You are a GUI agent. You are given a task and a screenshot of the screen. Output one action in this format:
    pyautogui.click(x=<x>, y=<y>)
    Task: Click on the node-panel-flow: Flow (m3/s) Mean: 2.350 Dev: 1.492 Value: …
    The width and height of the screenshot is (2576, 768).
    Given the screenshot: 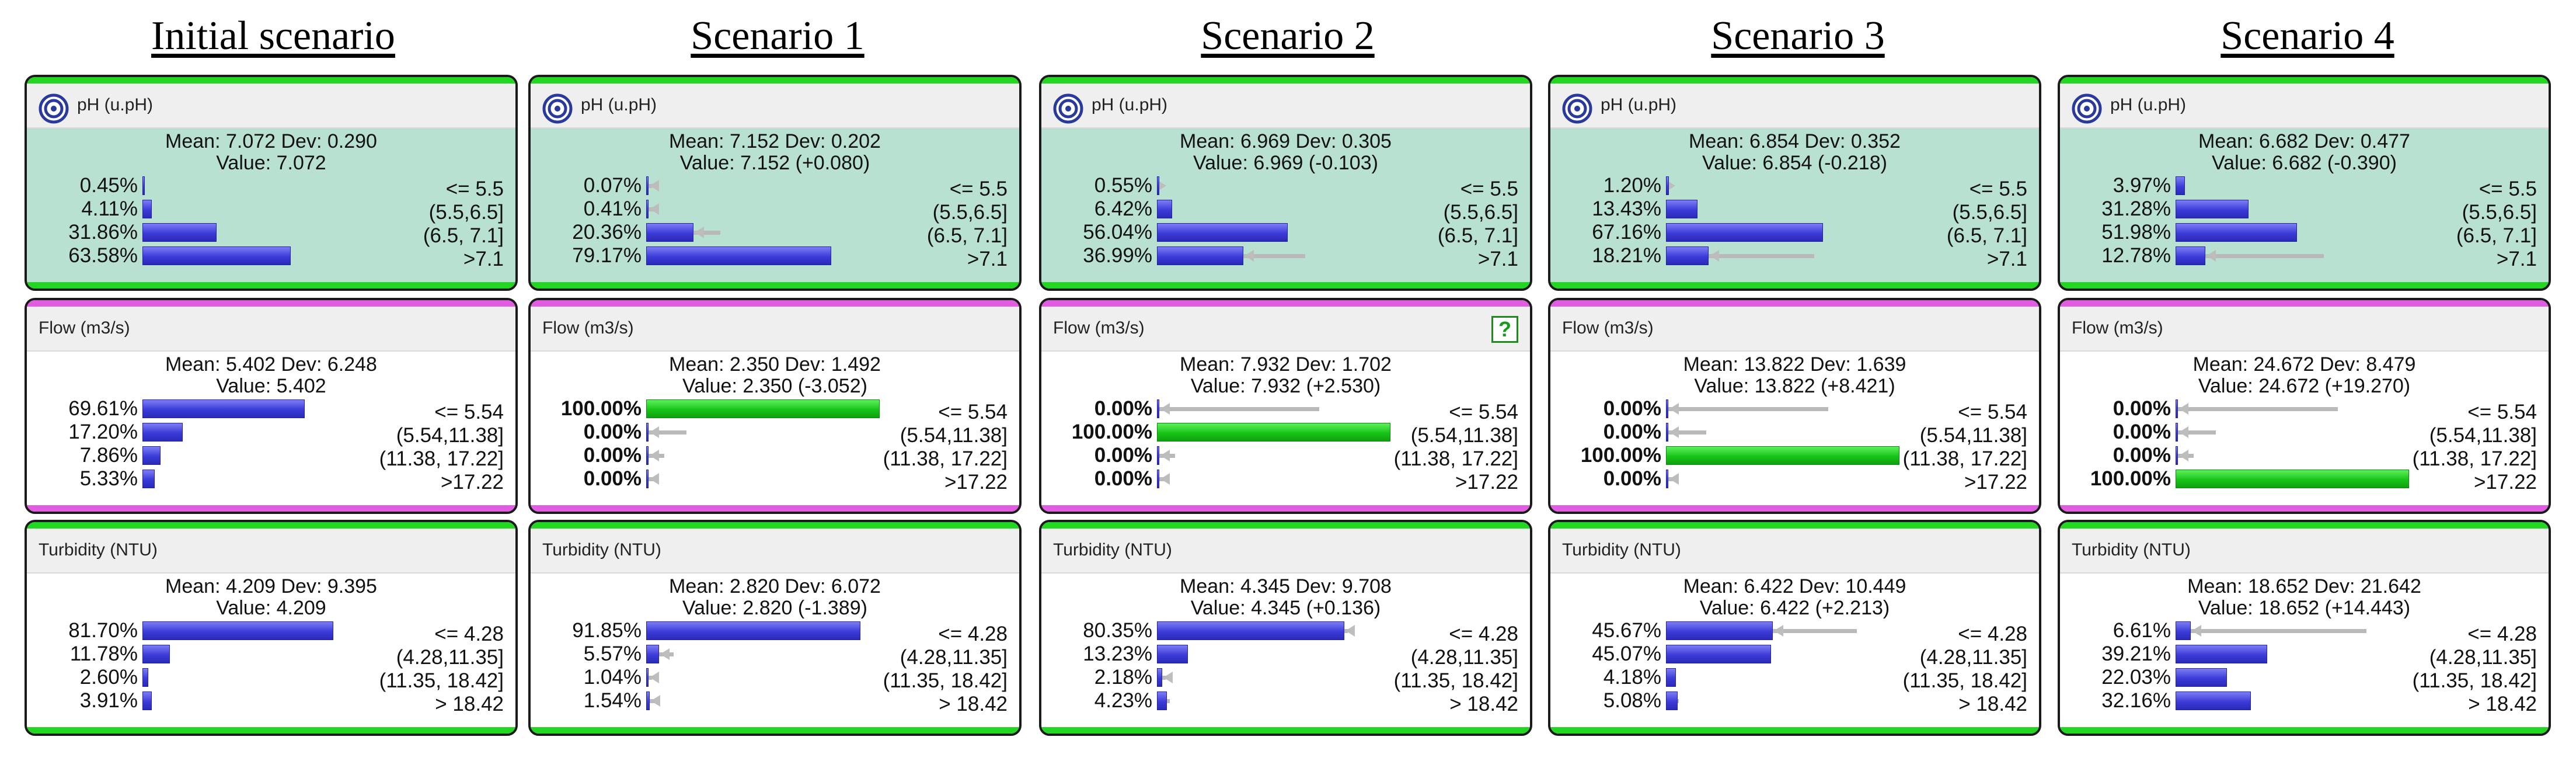 What is the action you would take?
    pyautogui.click(x=775, y=406)
    